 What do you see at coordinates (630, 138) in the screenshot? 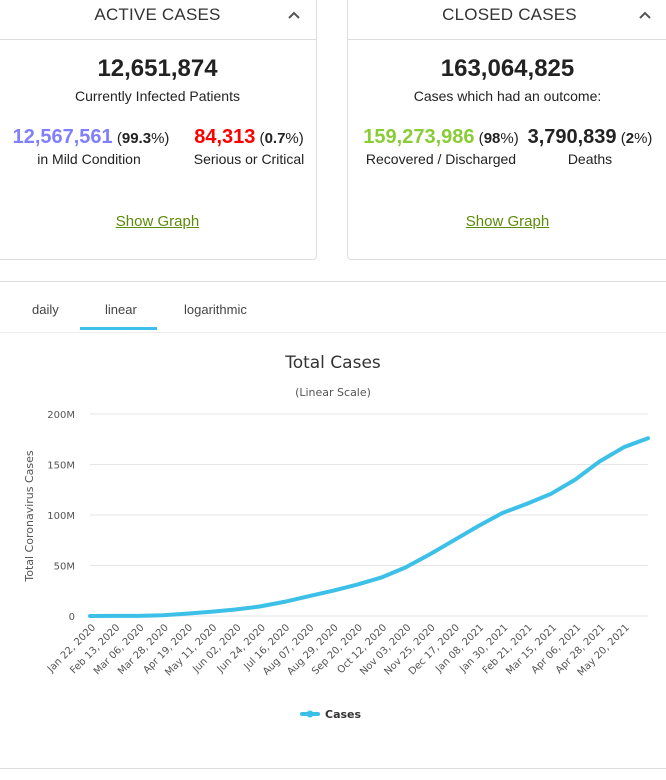
I see `deaths-percent: 2` at bounding box center [630, 138].